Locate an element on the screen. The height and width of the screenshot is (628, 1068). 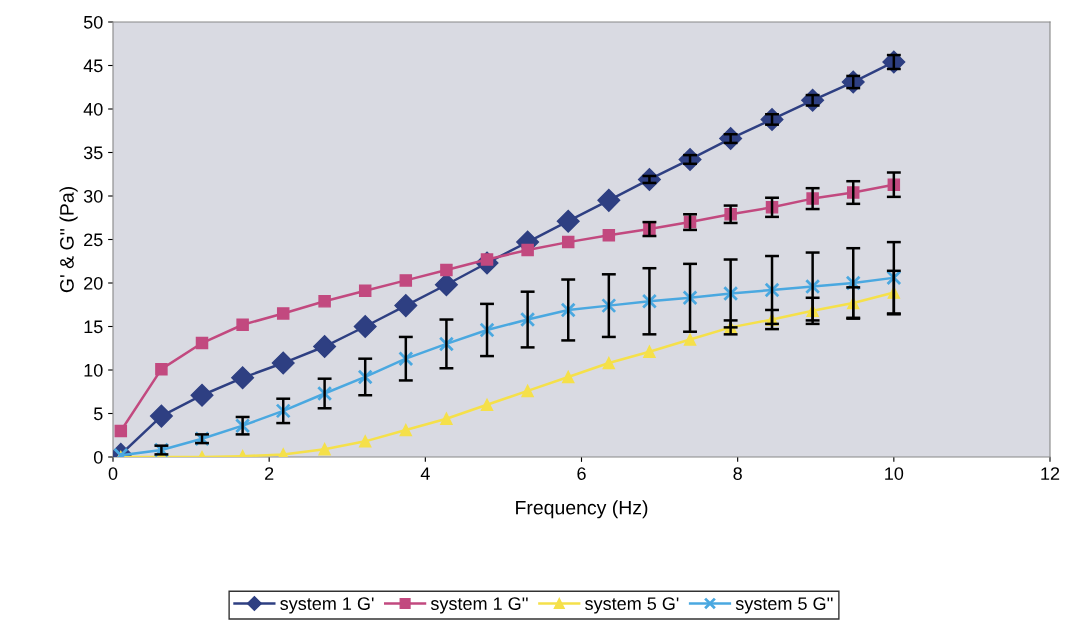
x-tick-label: 6 is located at coordinates (581, 473).